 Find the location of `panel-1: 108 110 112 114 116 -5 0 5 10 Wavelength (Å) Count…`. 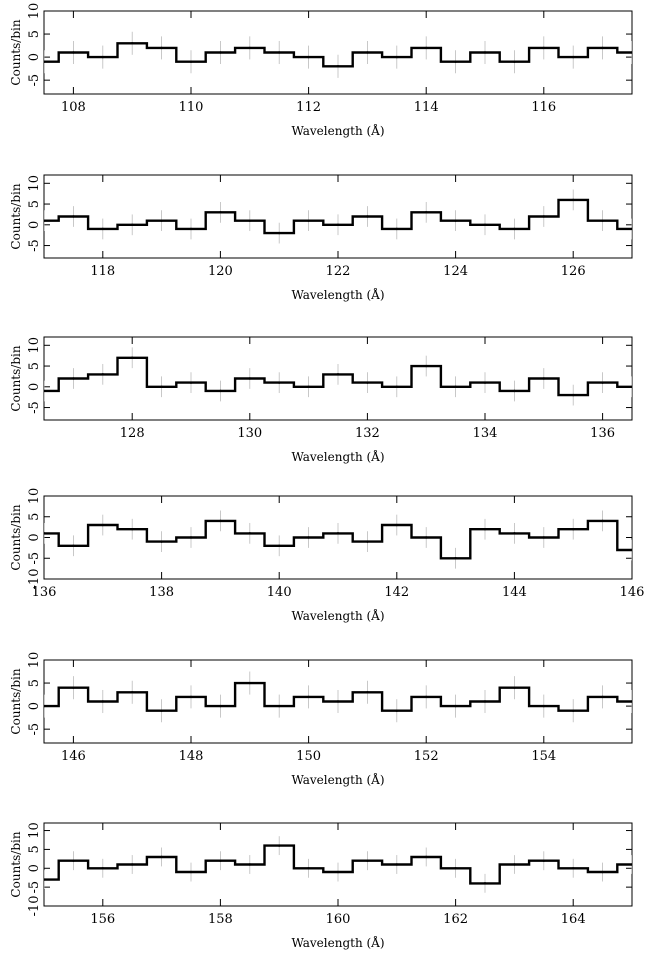

panel-1: 108 110 112 114 116 -5 0 5 10 Wavelength (Å) Count… is located at coordinates (321, 70).